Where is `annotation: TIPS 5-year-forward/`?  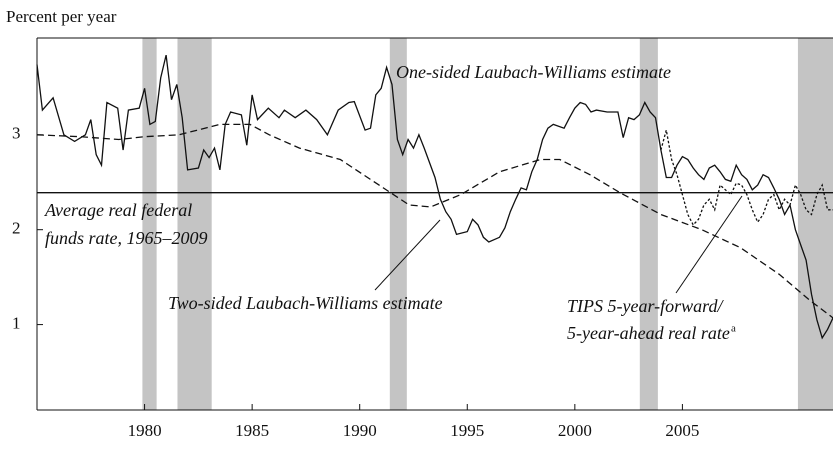 annotation: TIPS 5-year-forward/ is located at coordinates (645, 306).